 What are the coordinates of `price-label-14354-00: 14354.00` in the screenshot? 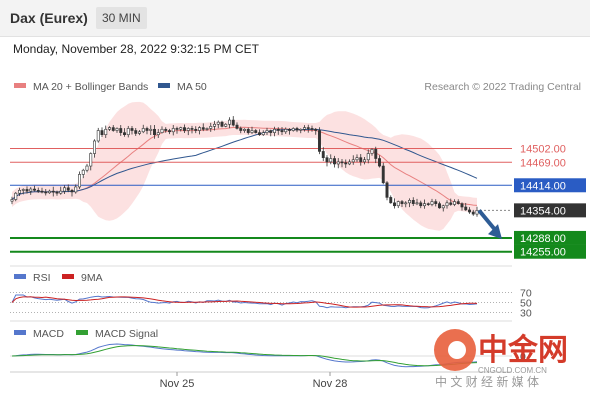 It's located at (543, 211).